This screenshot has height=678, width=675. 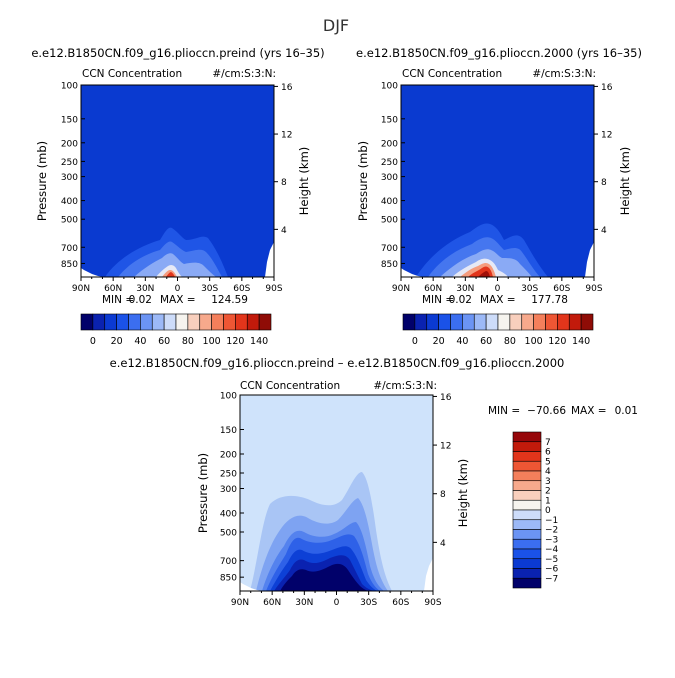 What do you see at coordinates (284, 183) in the screenshot?
I see `y-tick-label-right: 8` at bounding box center [284, 183].